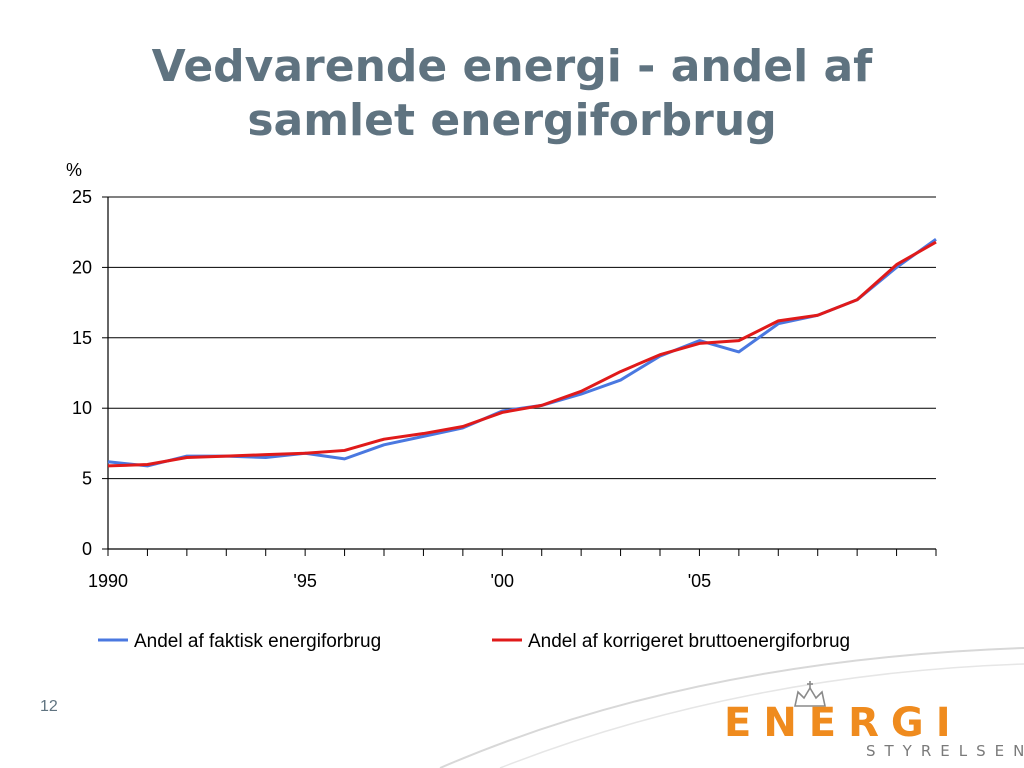 Image resolution: width=1024 pixels, height=768 pixels. What do you see at coordinates (257, 641) in the screenshot?
I see `legend-label-1: Andel af faktisk energiforbrug` at bounding box center [257, 641].